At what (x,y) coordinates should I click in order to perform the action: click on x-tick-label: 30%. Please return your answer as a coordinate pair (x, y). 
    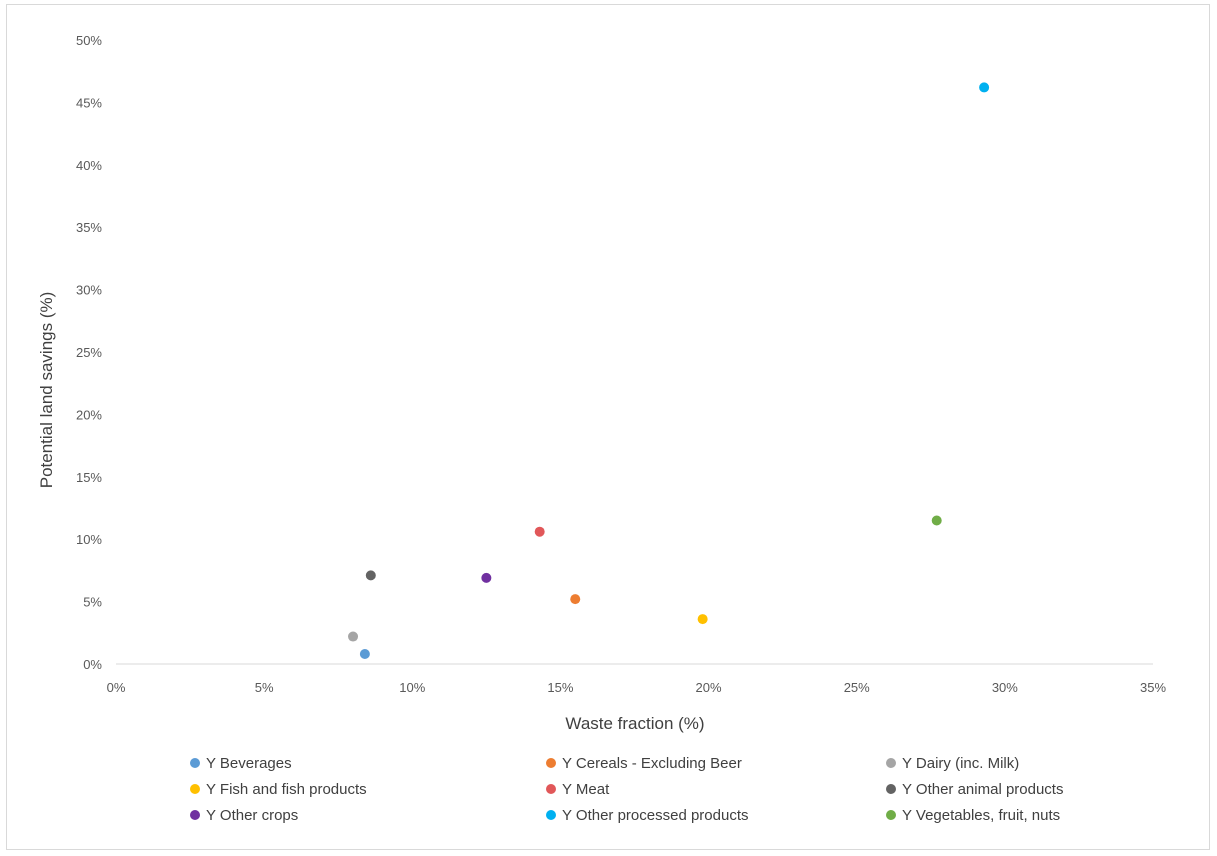
    Looking at the image, I should click on (1005, 687).